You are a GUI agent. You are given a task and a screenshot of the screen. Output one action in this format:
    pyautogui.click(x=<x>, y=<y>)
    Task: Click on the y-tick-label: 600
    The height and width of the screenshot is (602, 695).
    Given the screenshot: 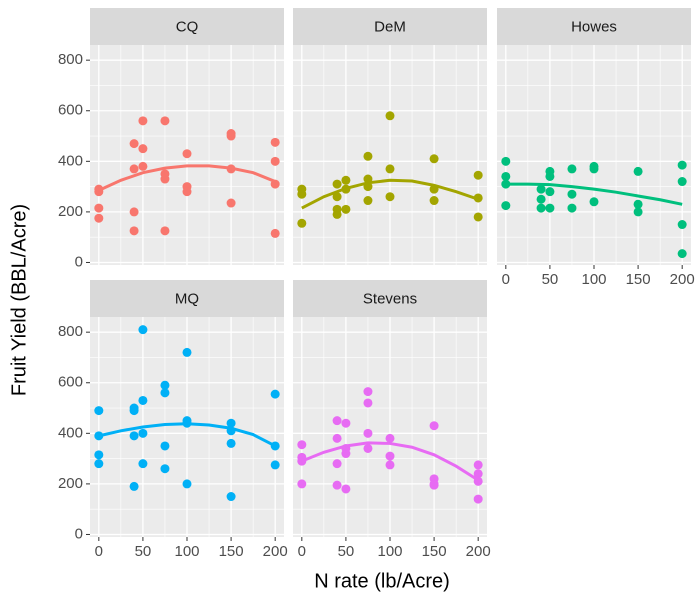 What is the action you would take?
    pyautogui.click(x=70, y=110)
    